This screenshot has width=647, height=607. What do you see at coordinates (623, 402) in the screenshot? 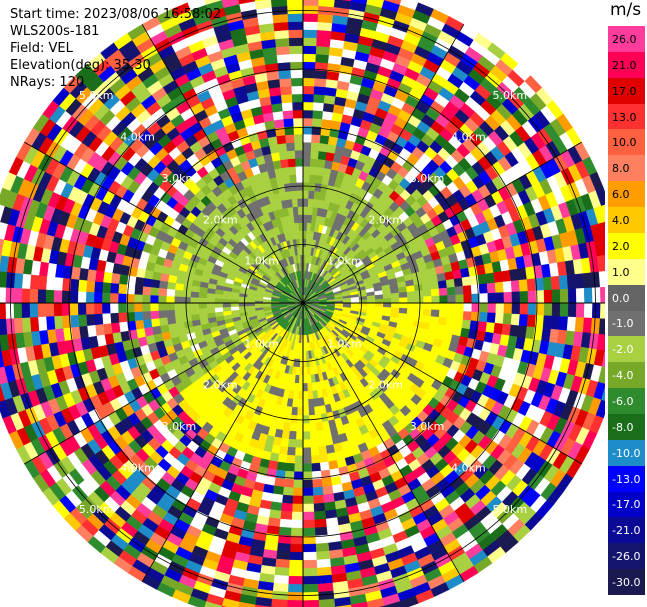
I see `colorbar-tick-label: -6.0` at bounding box center [623, 402].